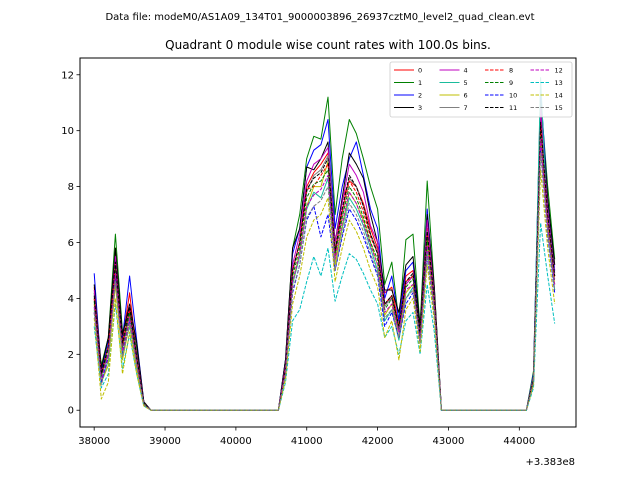 The height and width of the screenshot is (480, 640). Describe the element at coordinates (519, 441) in the screenshot. I see `x-tick-label: 44000` at that location.